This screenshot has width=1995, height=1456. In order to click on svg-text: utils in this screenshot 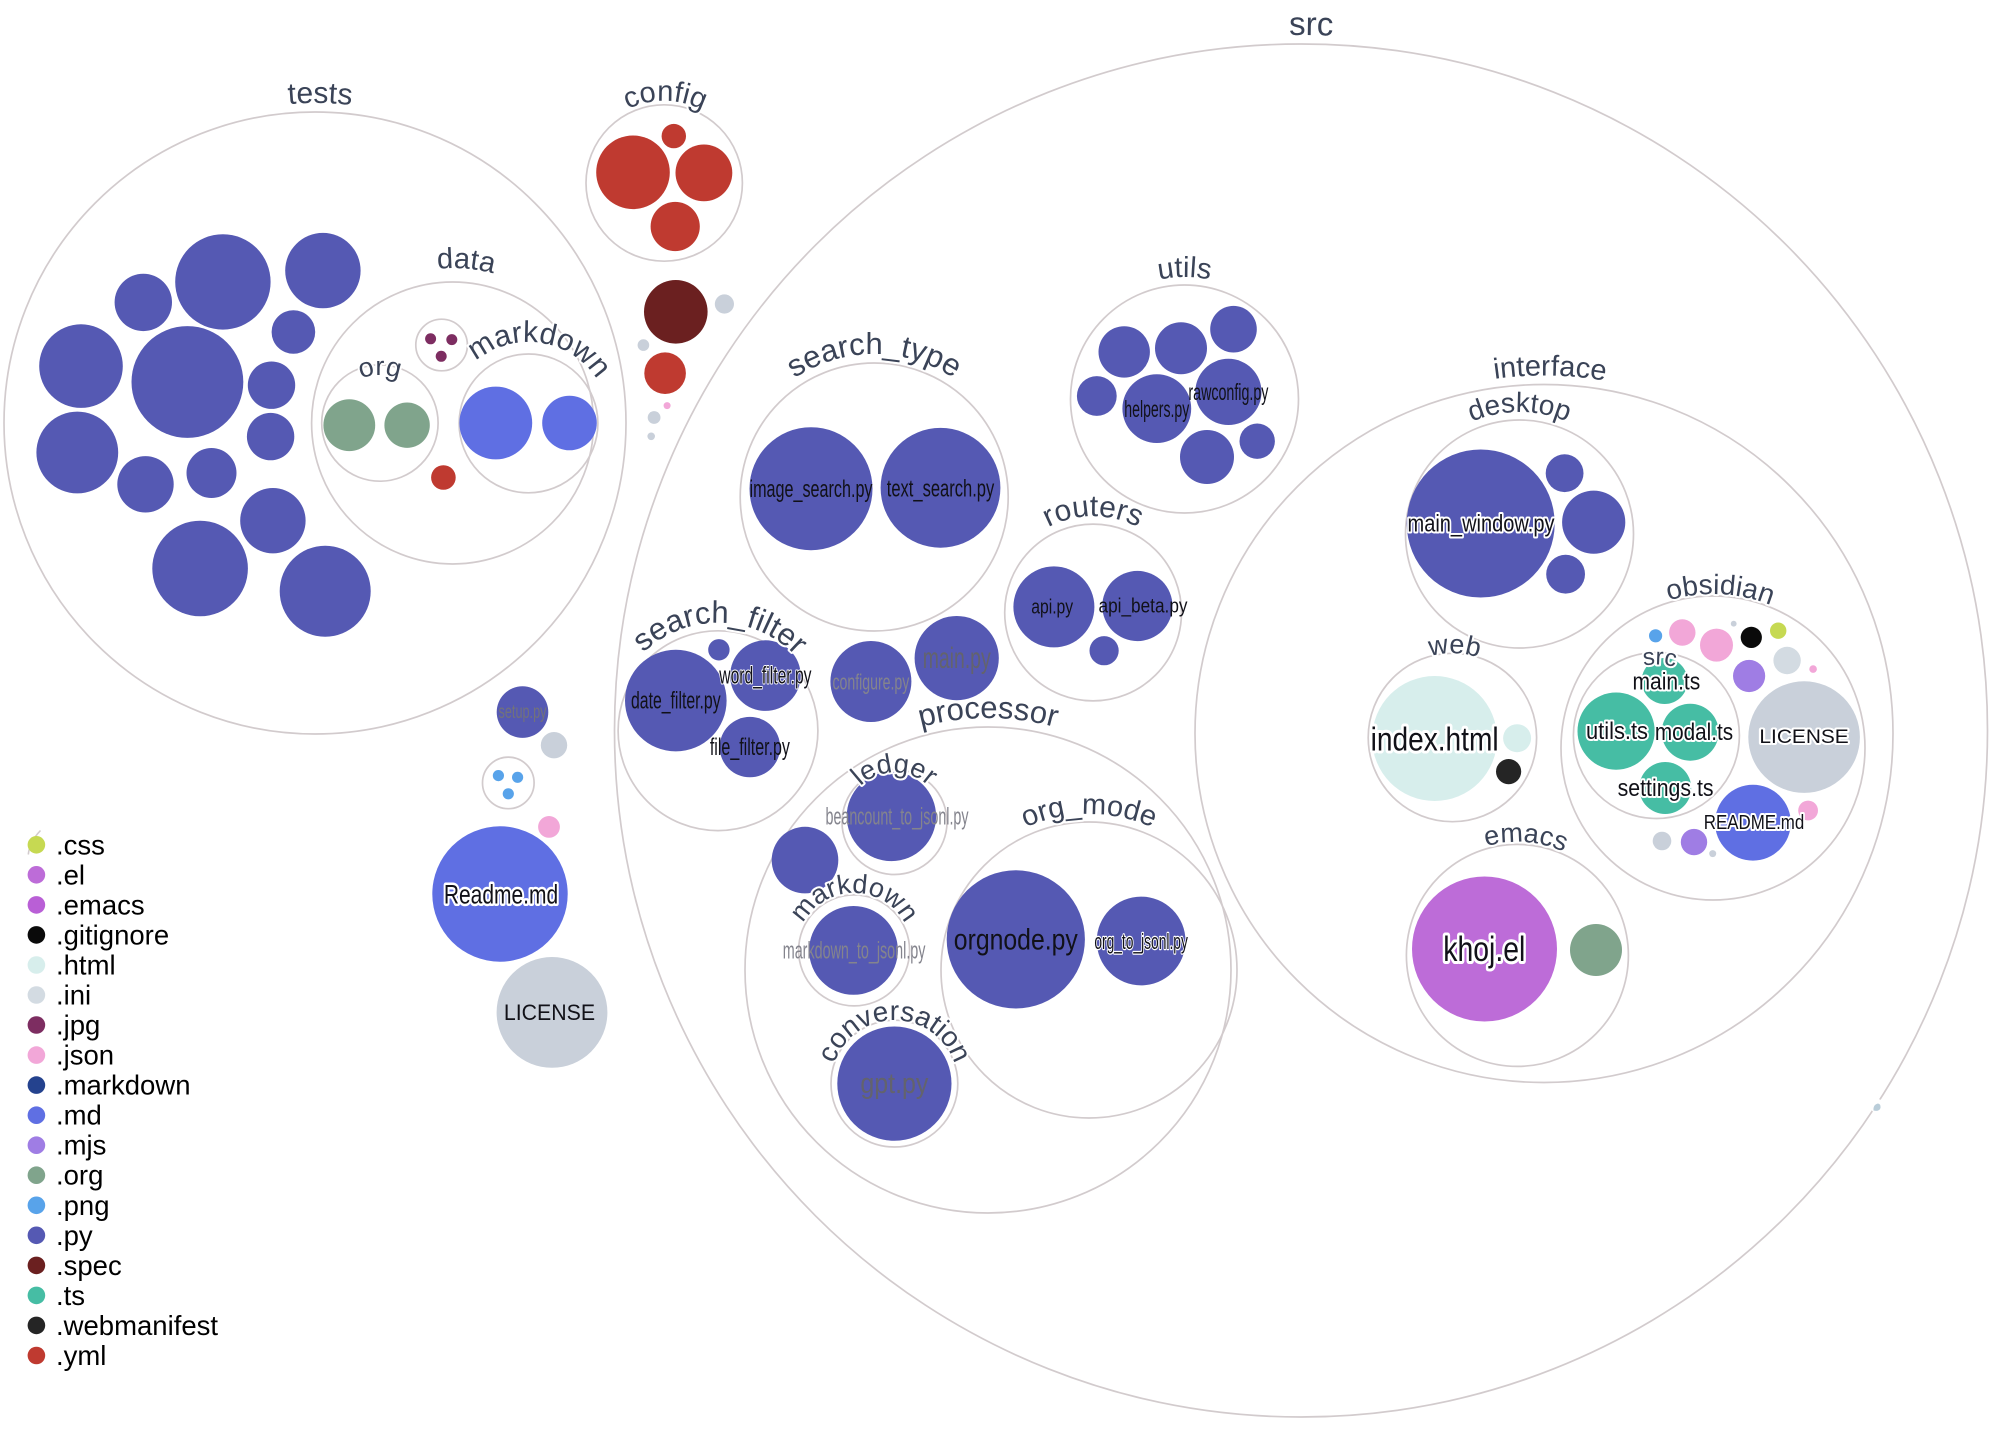, I will do `click(1184, 269)`.